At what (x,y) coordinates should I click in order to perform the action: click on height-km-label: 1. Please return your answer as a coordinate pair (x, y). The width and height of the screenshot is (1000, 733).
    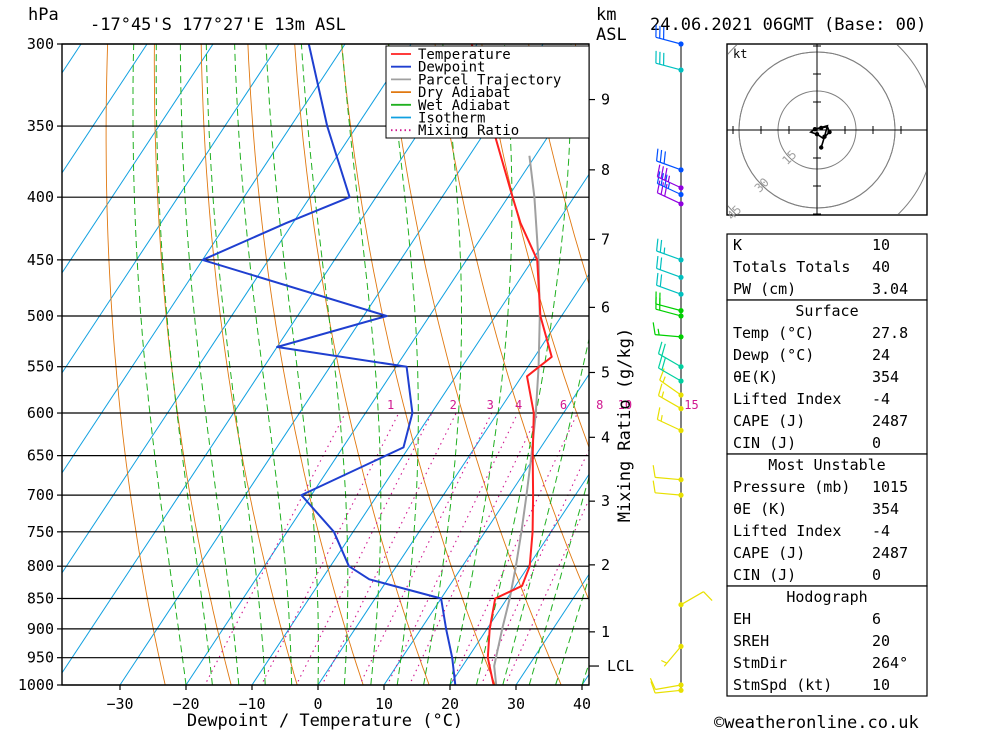
    Looking at the image, I should click on (605, 632).